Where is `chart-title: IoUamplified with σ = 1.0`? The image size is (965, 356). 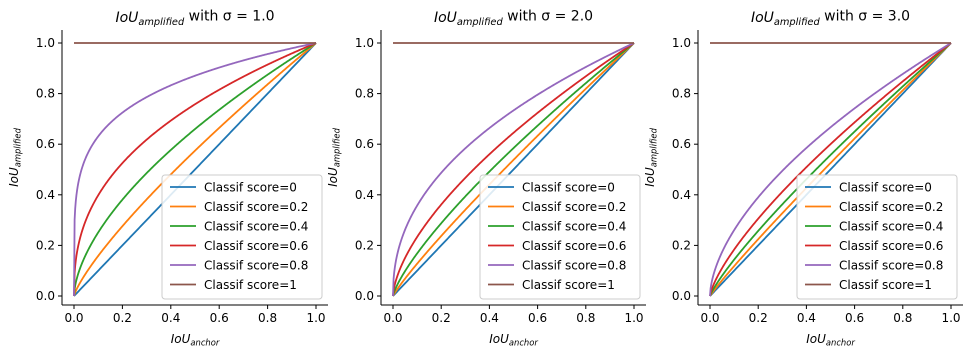 chart-title: IoUamplified with σ = 1.0 is located at coordinates (194, 18).